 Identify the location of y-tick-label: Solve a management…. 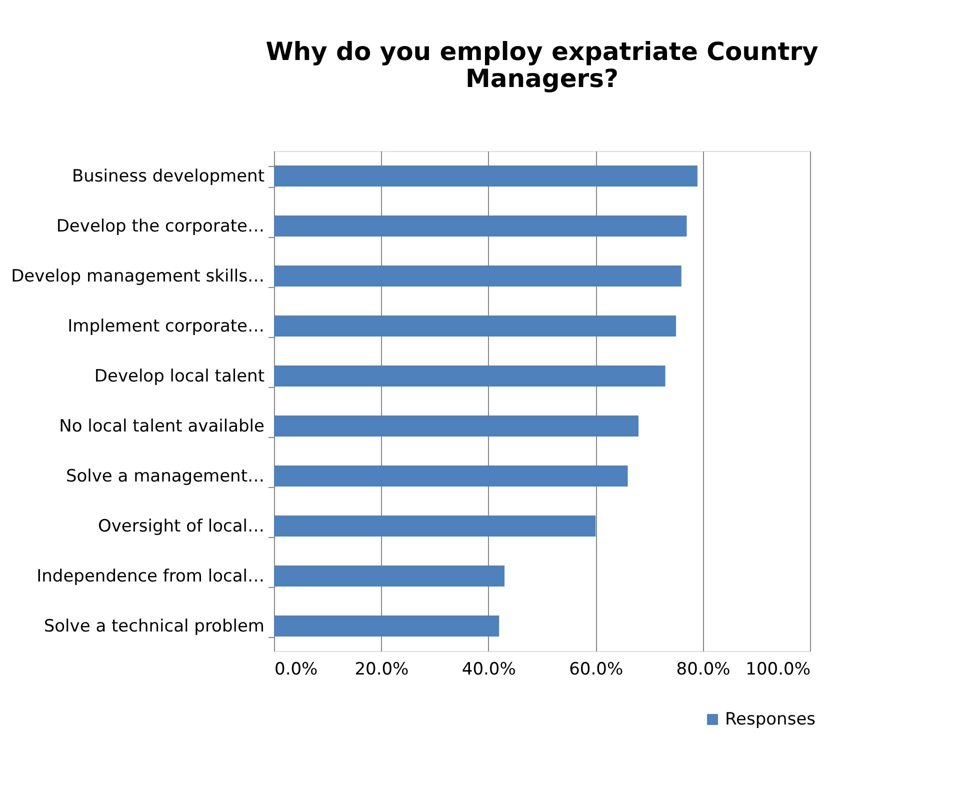
(165, 476).